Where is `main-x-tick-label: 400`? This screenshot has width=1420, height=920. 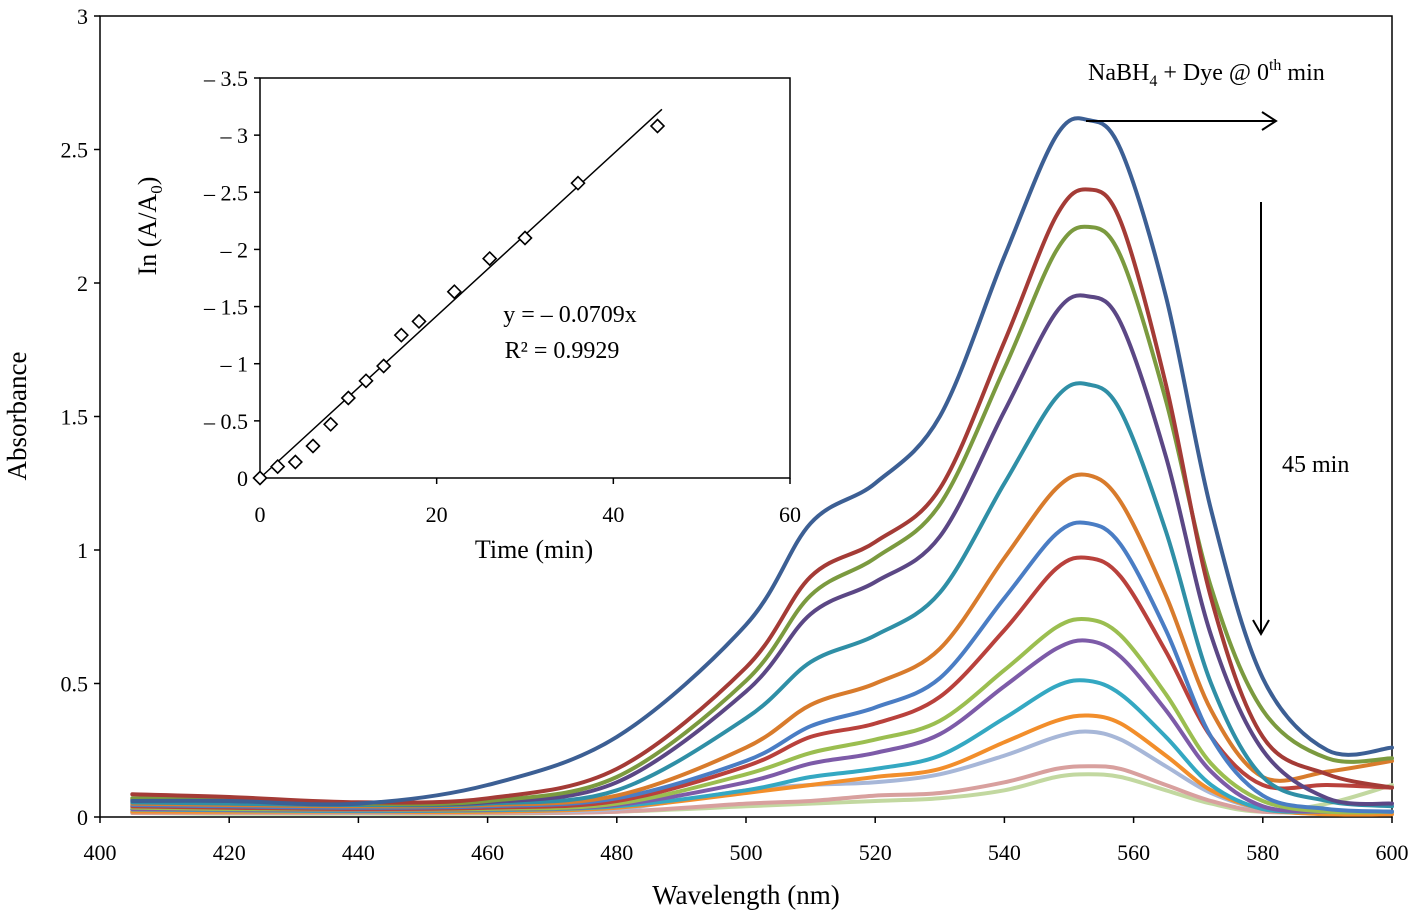
main-x-tick-label: 400 is located at coordinates (100, 852).